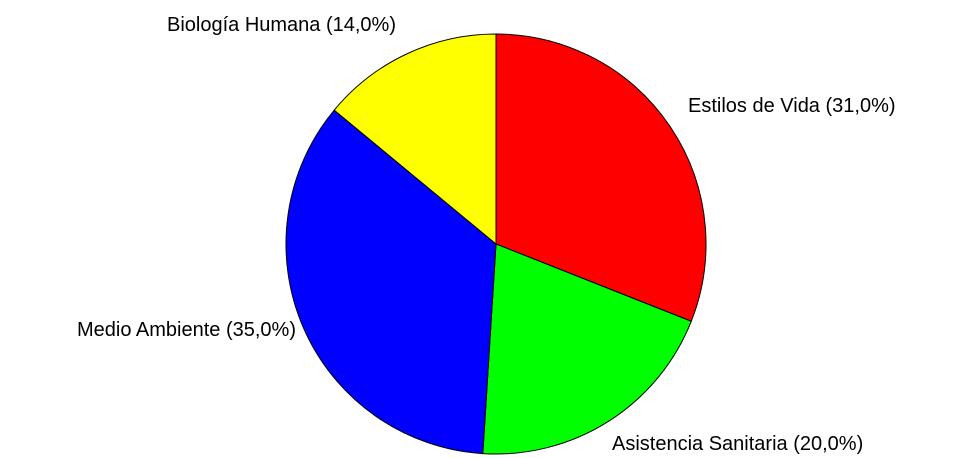  Describe the element at coordinates (792, 106) in the screenshot. I see `label-estilos-de-vida: Estilos de Vida (31,0%)` at that location.